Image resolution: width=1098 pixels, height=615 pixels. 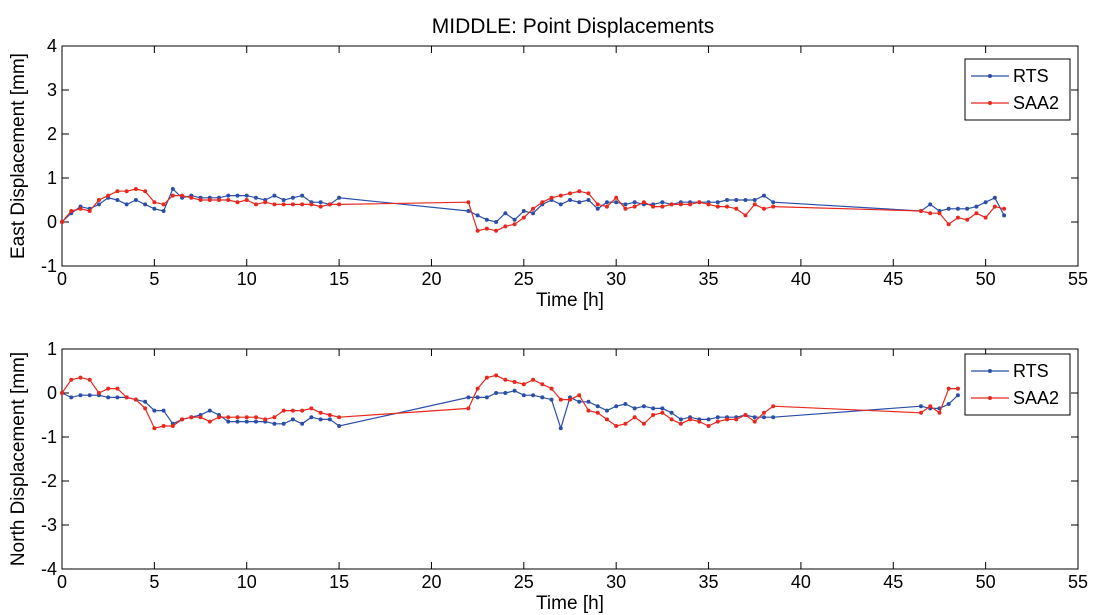 I want to click on c1-x-tick-label-5: 25, so click(x=524, y=582).